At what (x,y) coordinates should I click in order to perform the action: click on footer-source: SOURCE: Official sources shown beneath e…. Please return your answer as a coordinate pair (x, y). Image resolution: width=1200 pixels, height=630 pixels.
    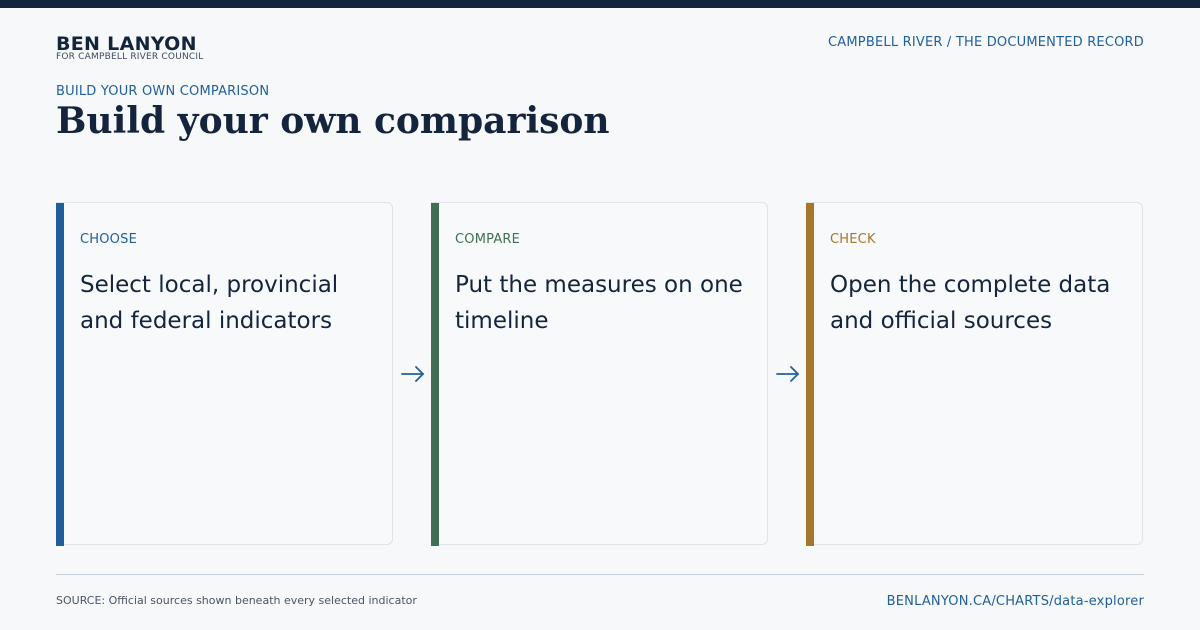
    Looking at the image, I should click on (236, 600).